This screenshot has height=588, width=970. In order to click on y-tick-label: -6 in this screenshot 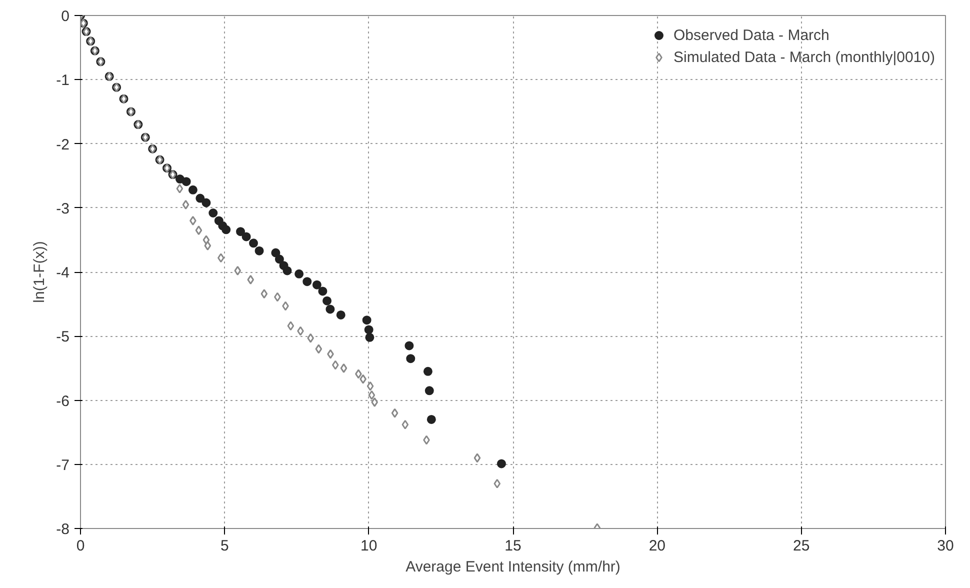, I will do `click(63, 401)`.